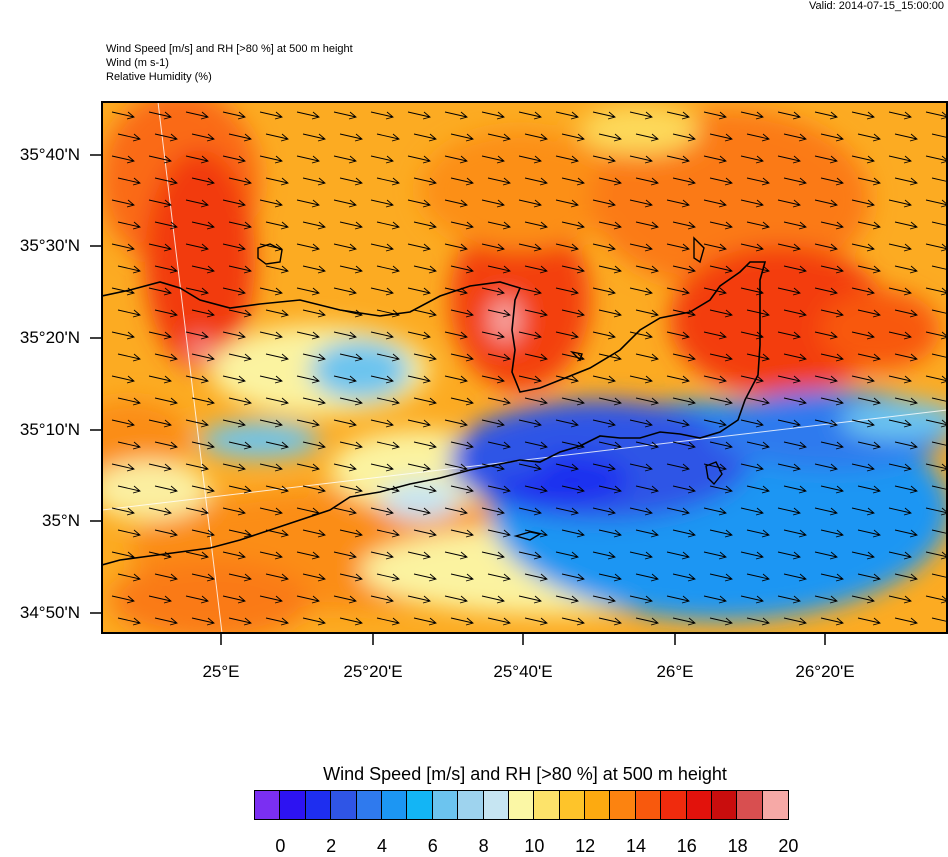 Image resolution: width=948 pixels, height=857 pixels. What do you see at coordinates (49, 245) in the screenshot?
I see `y-tick-label: 35°30'N` at bounding box center [49, 245].